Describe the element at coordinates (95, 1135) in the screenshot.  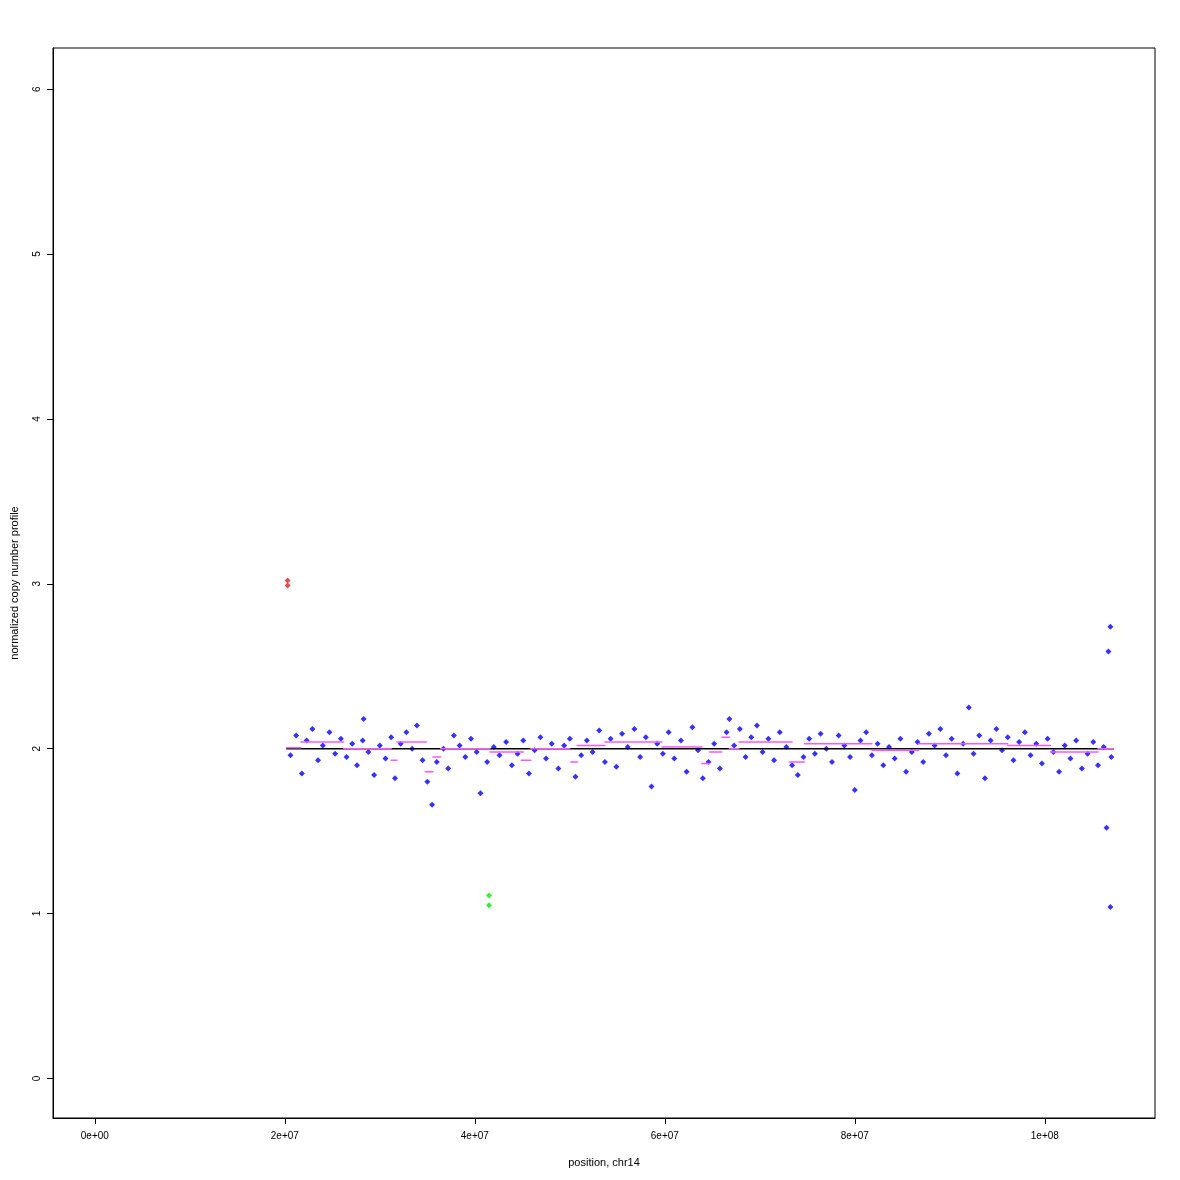
I see `x-tick-label: 0e+00` at that location.